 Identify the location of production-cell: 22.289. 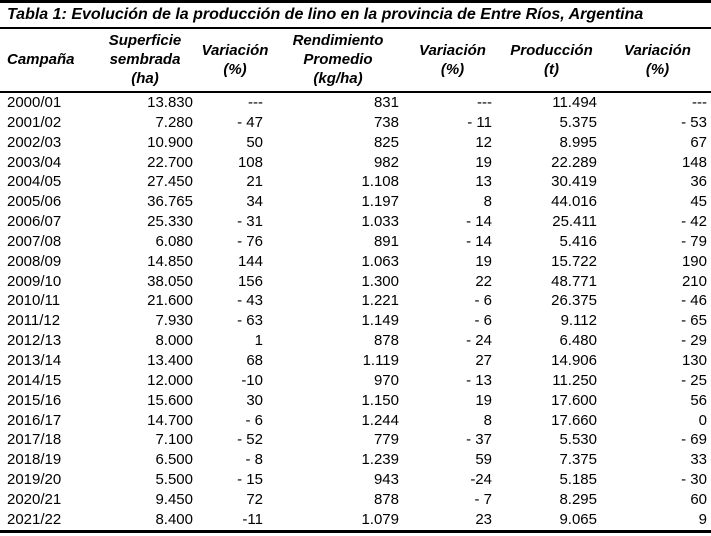
(574, 162).